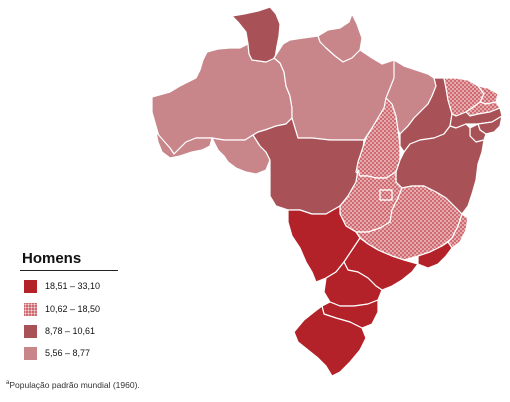  I want to click on legend-label-4: 5,56 – 8,77, so click(68, 353).